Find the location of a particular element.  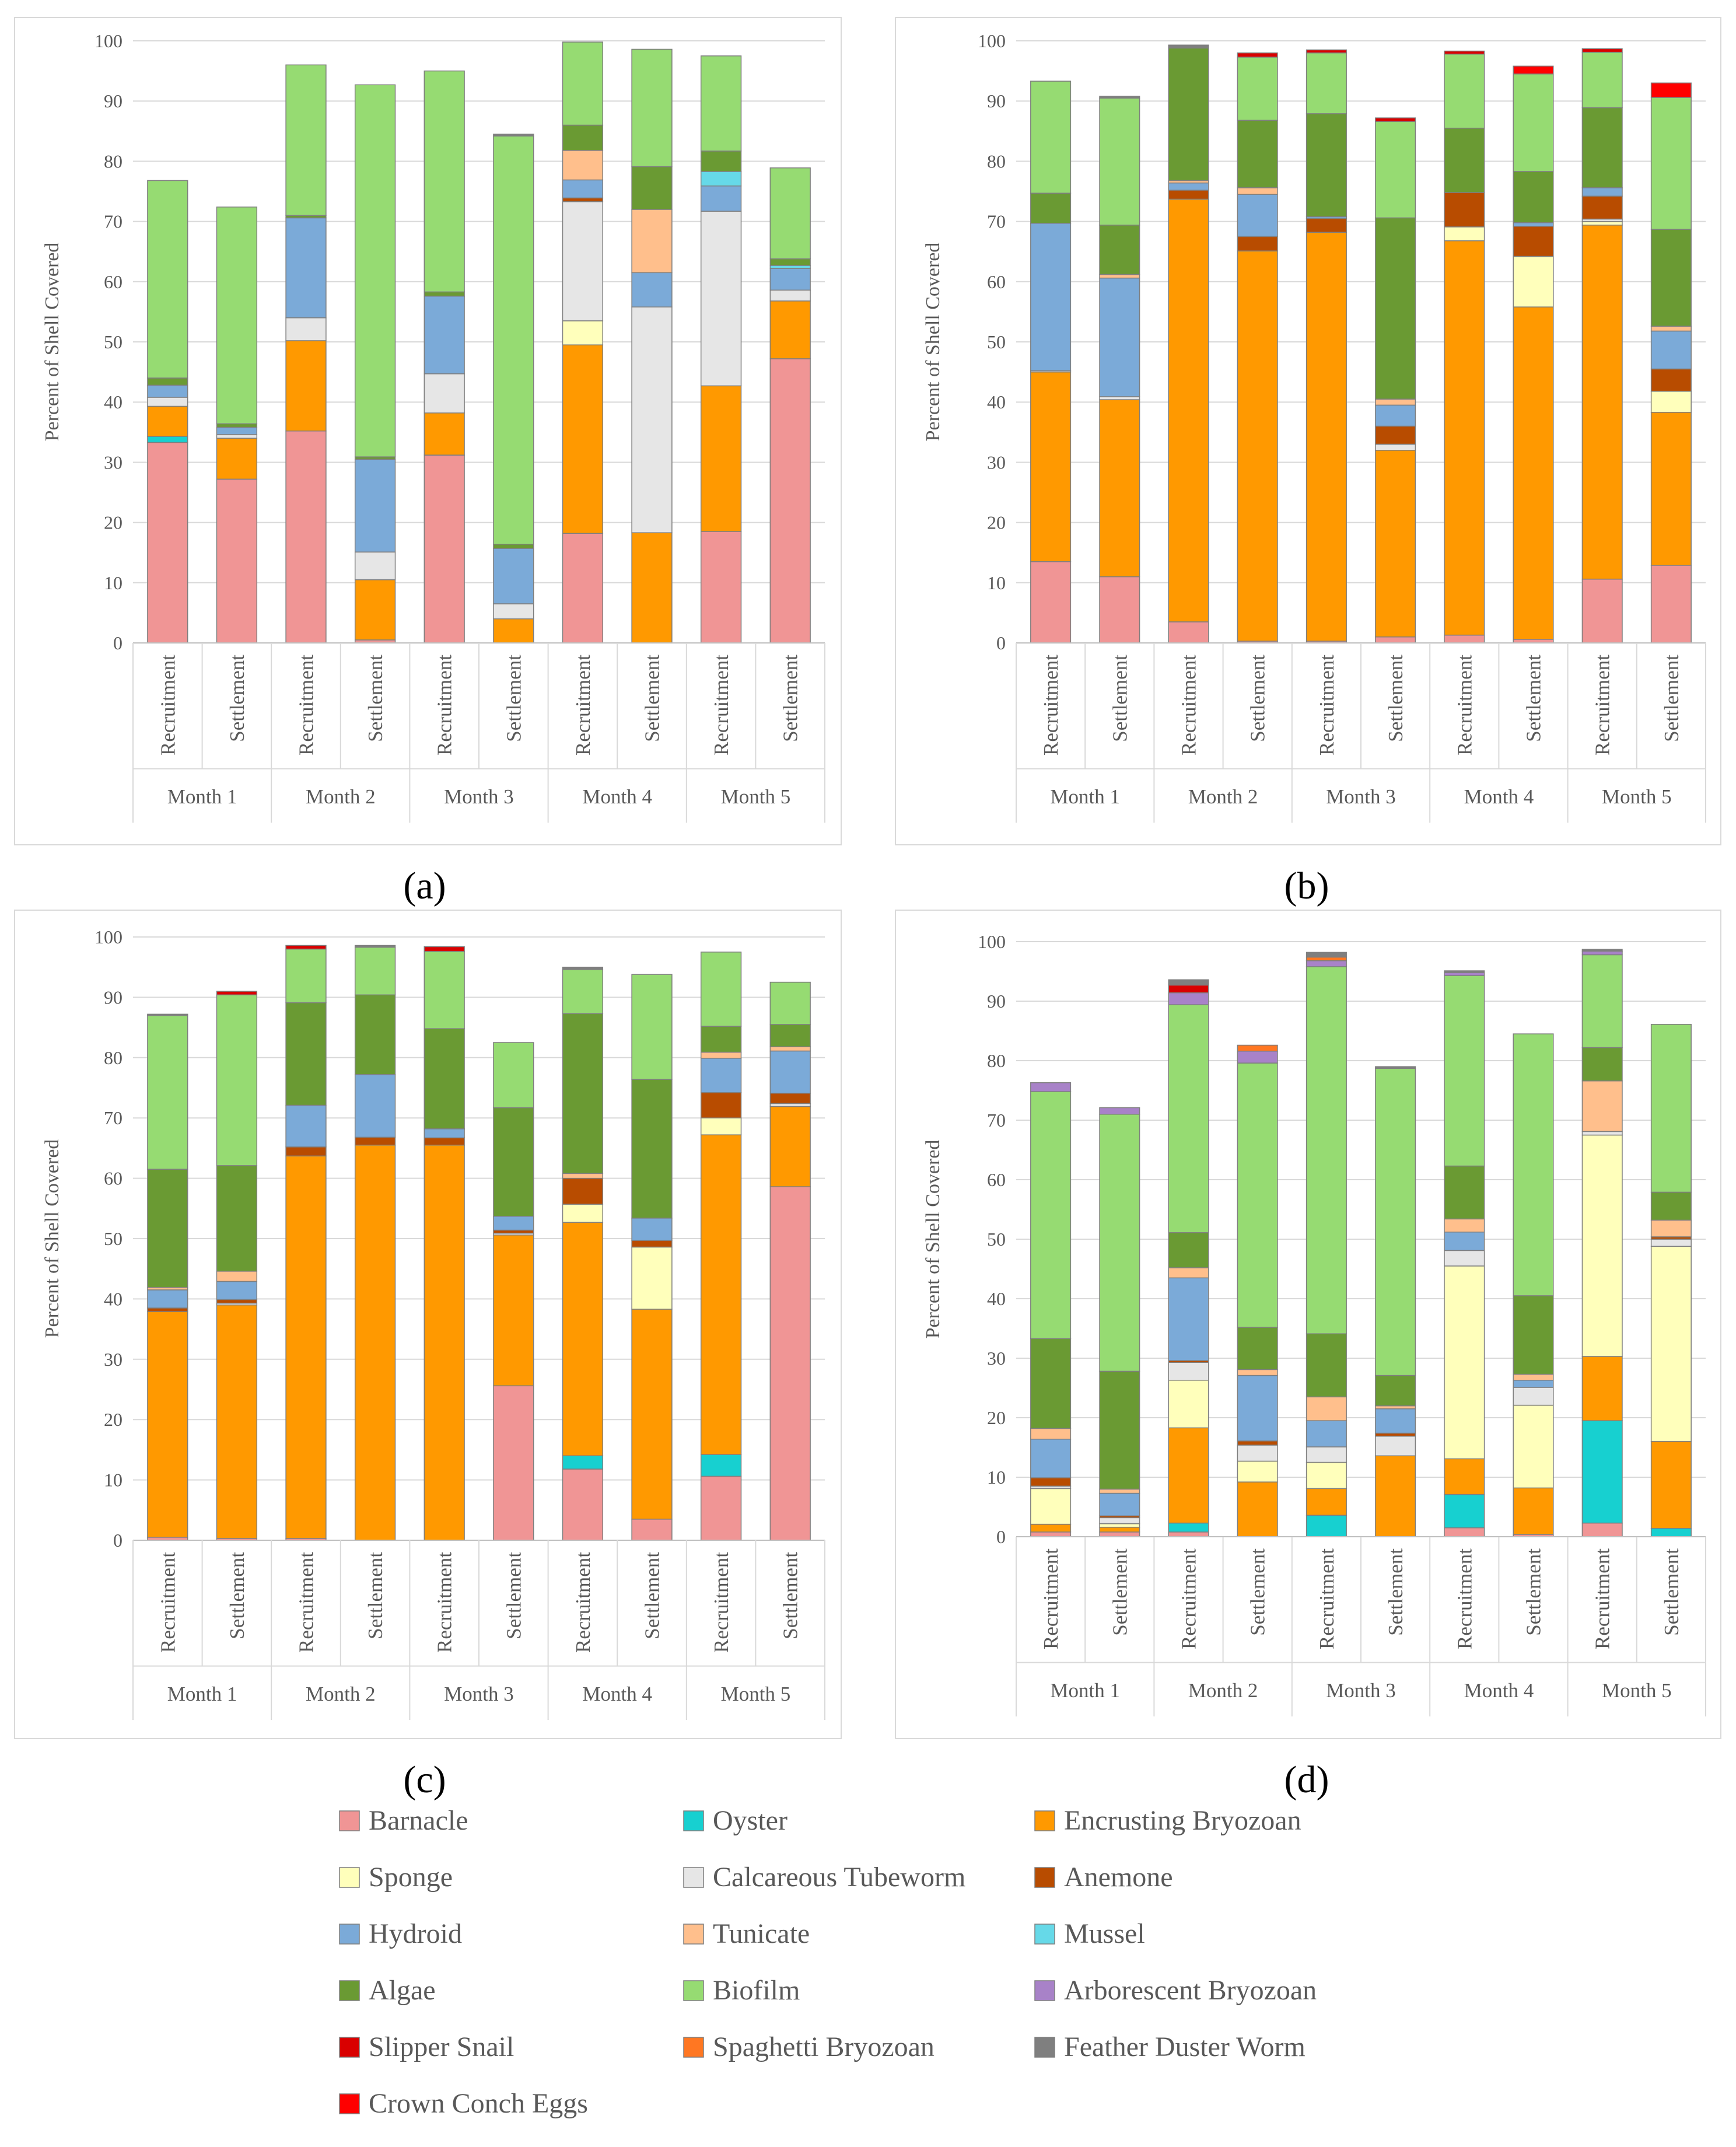

legend-label-algae: Algae is located at coordinates (402, 1991).